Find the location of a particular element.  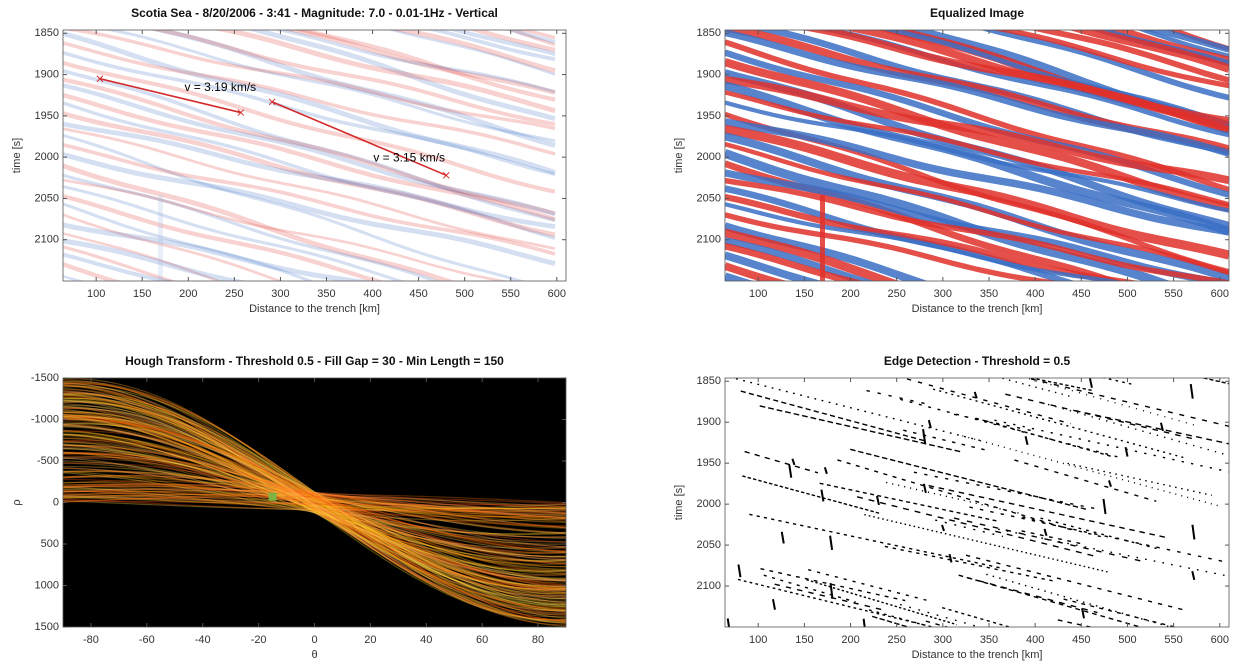

x-tick-label: 450 is located at coordinates (418, 294).